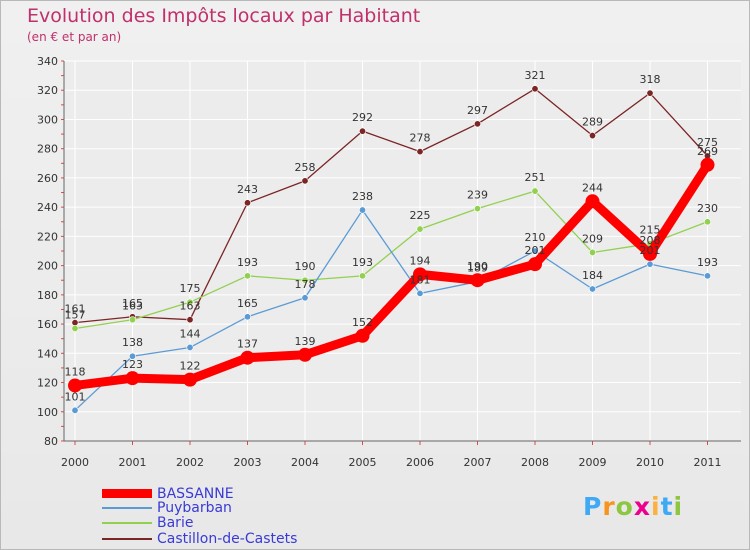 The width and height of the screenshot is (750, 550). What do you see at coordinates (132, 342) in the screenshot?
I see `data-label: 138` at bounding box center [132, 342].